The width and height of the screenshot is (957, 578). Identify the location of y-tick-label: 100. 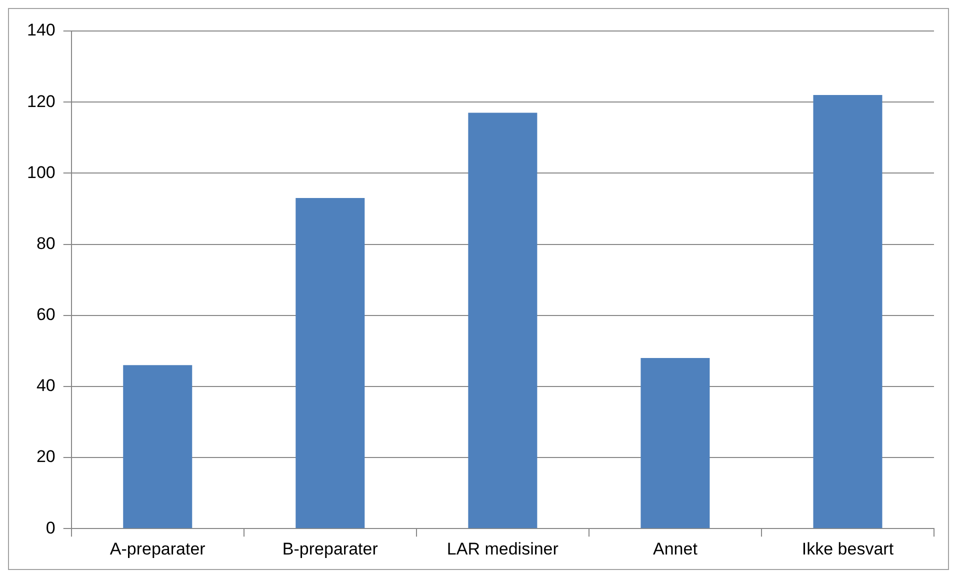
(41, 172).